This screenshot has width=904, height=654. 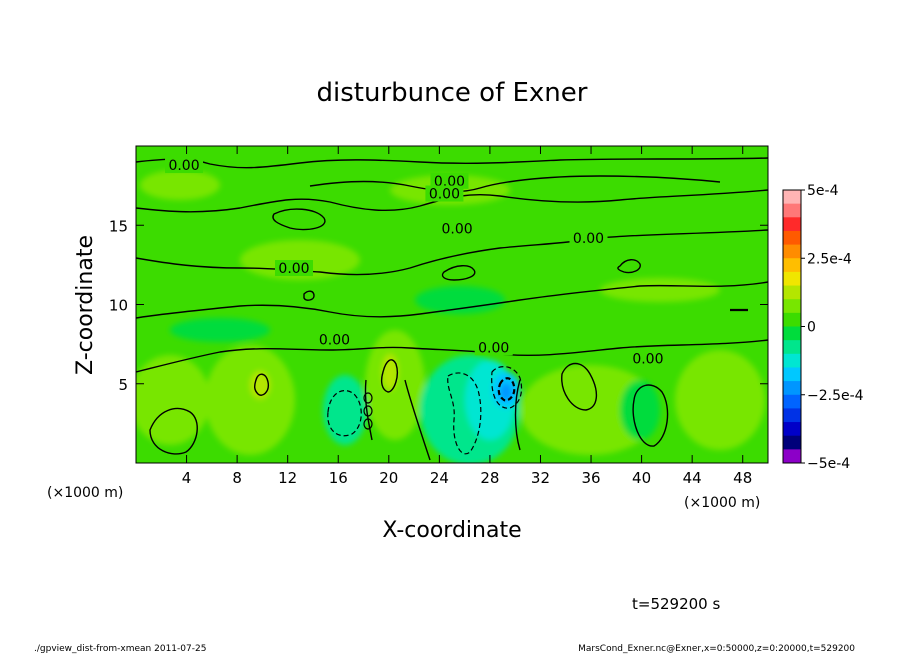 What do you see at coordinates (452, 93) in the screenshot?
I see `chart-title: disturbunce of Exner` at bounding box center [452, 93].